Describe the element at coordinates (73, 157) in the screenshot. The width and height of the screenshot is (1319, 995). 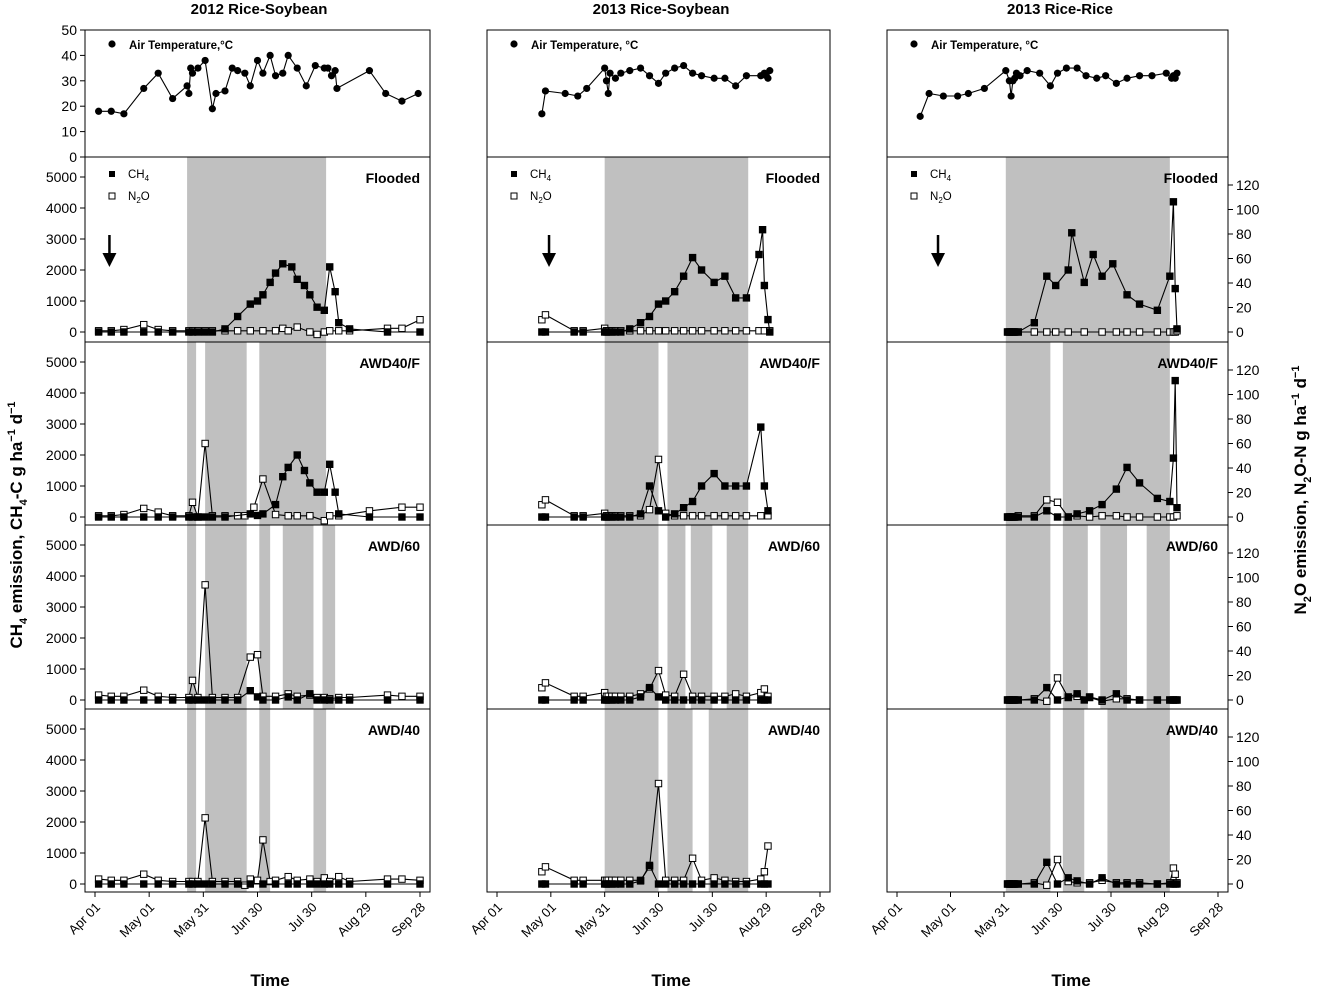
I see `temperature-y-tick-label: 0` at that location.